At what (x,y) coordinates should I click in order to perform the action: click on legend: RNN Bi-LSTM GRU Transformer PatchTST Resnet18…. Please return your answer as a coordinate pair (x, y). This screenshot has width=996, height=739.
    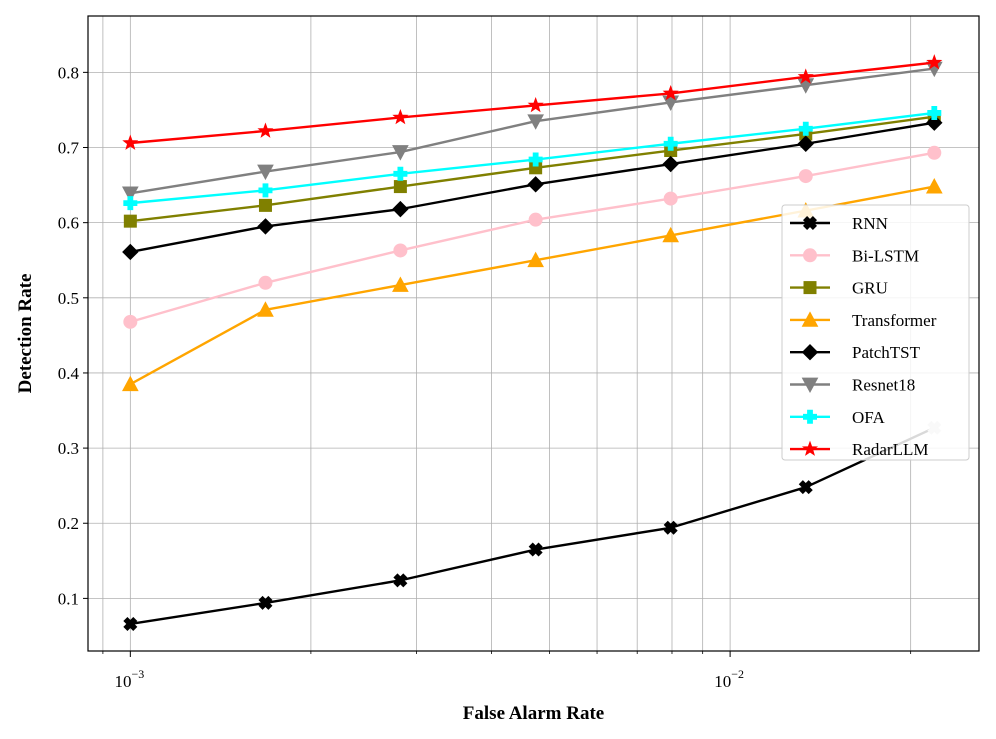
    Looking at the image, I should click on (875, 332).